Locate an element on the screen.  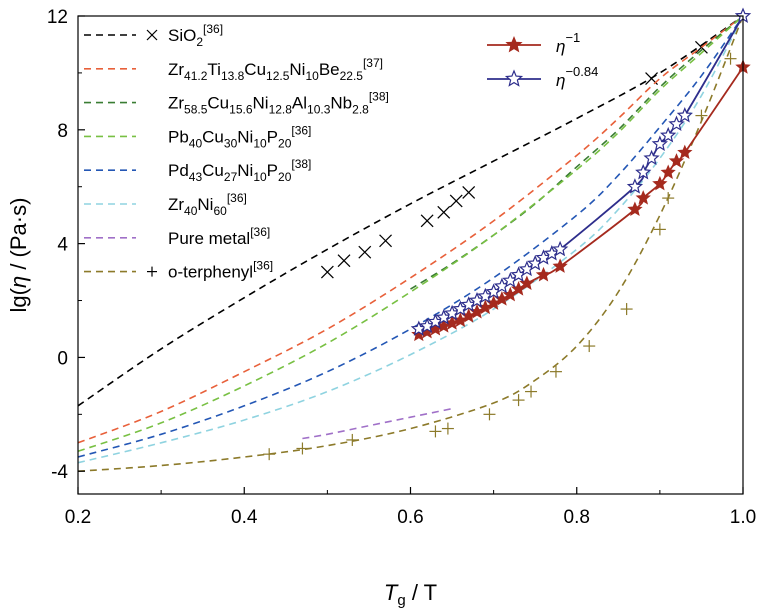
y-tick-label: -4 is located at coordinates (59, 472).